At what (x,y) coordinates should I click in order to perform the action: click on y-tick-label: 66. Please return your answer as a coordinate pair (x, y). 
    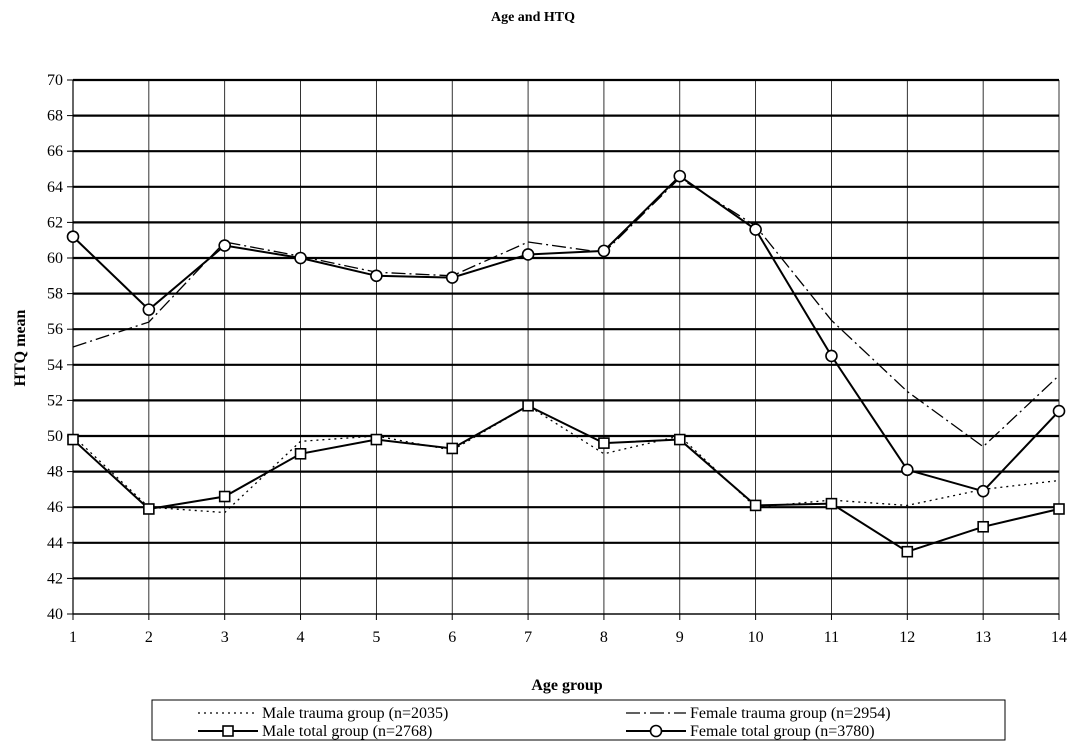
    Looking at the image, I should click on (55, 151).